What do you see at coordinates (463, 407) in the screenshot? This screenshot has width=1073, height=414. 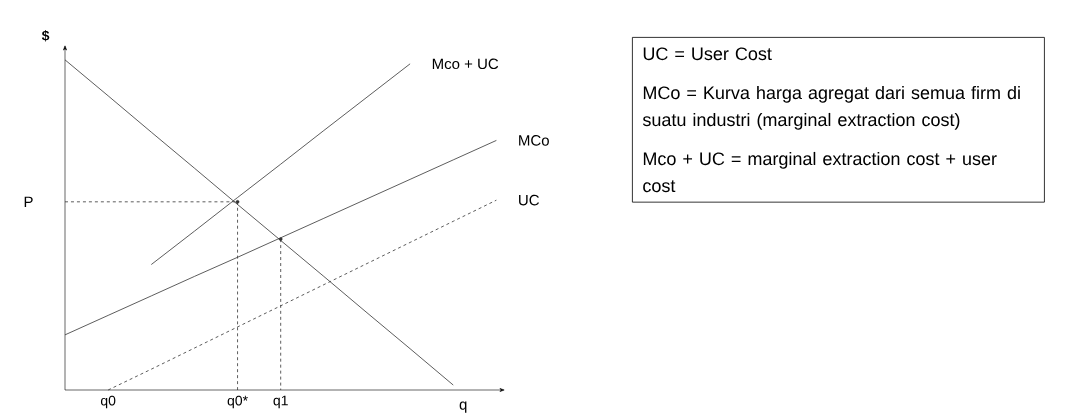 I see `x-axis-title: q` at bounding box center [463, 407].